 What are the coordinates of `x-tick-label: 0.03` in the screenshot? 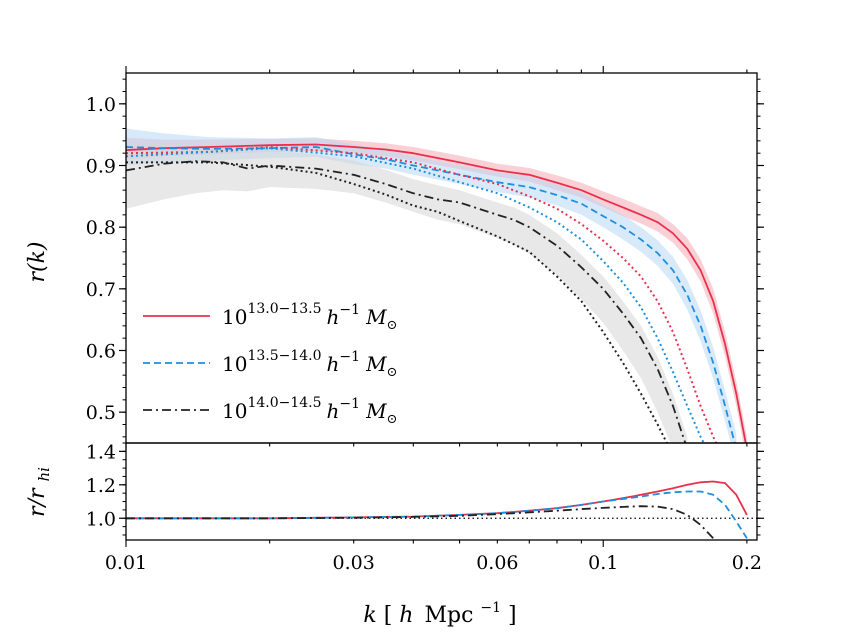 It's located at (354, 563).